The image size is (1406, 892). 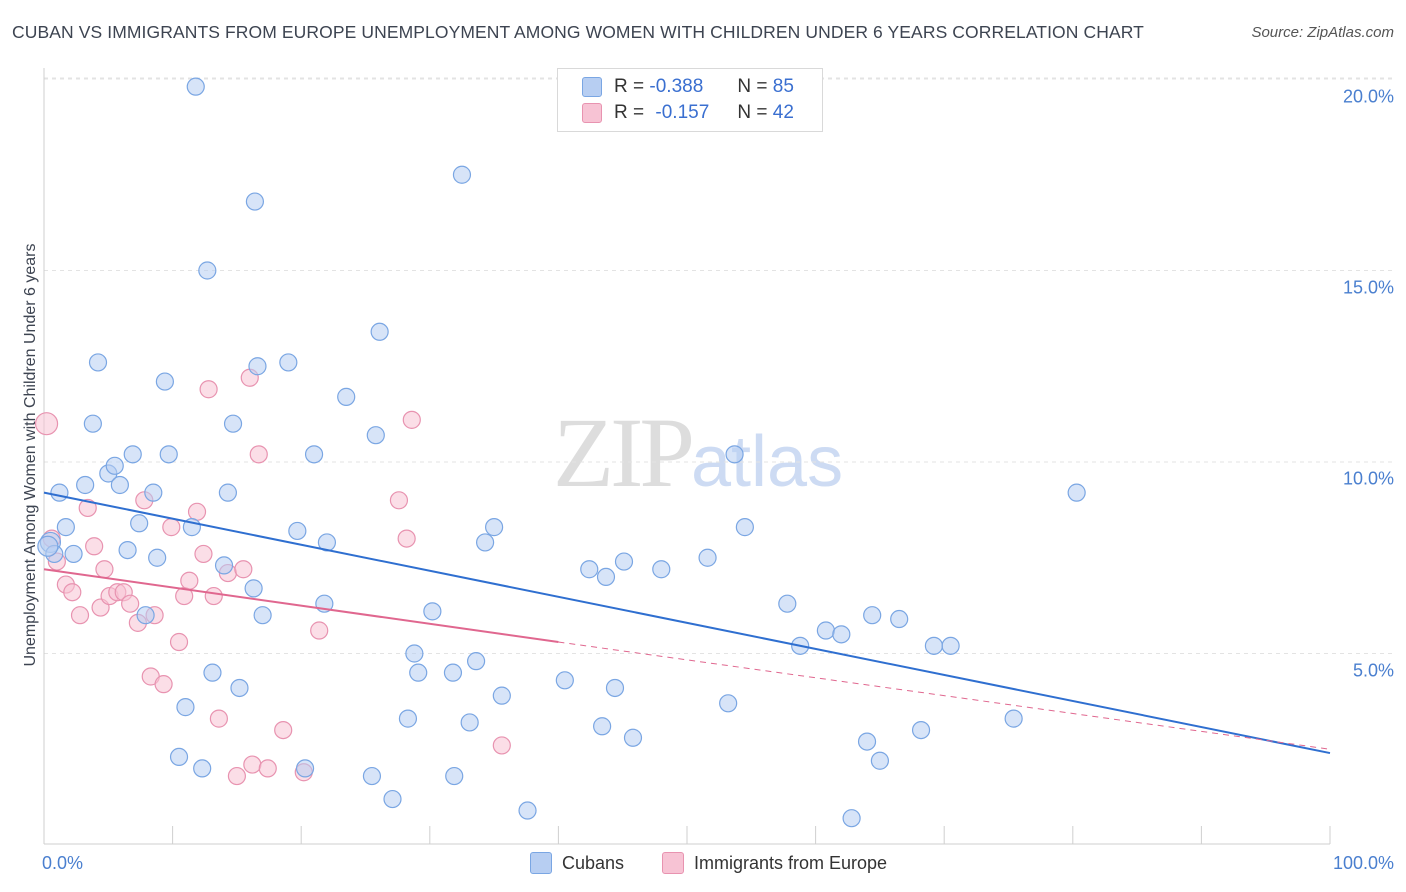 What do you see at coordinates (592, 113) in the screenshot?
I see `europe-swatch` at bounding box center [592, 113].